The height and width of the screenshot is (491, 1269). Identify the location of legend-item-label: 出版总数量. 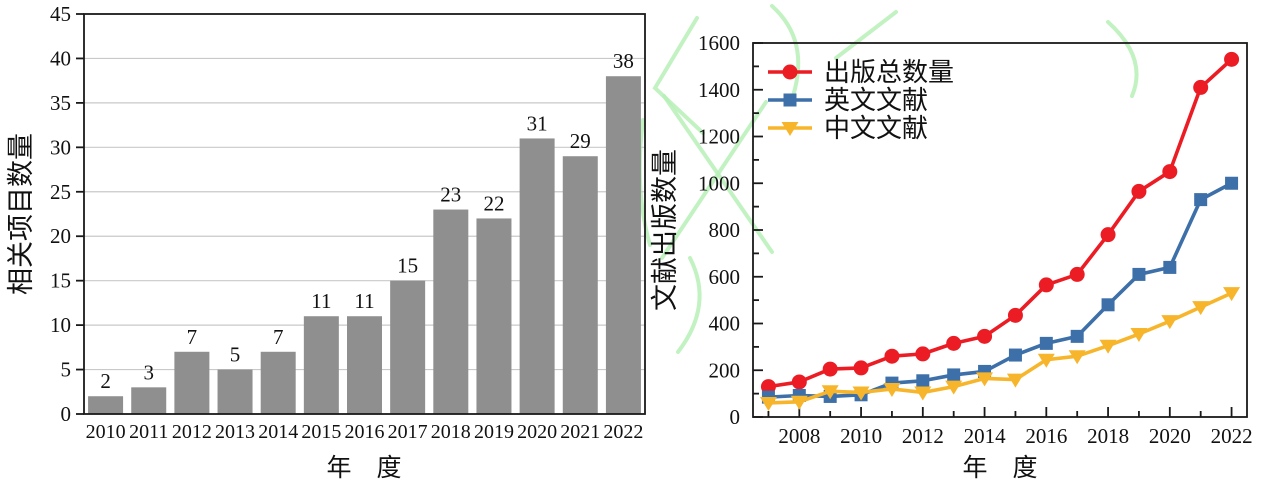
(889, 72).